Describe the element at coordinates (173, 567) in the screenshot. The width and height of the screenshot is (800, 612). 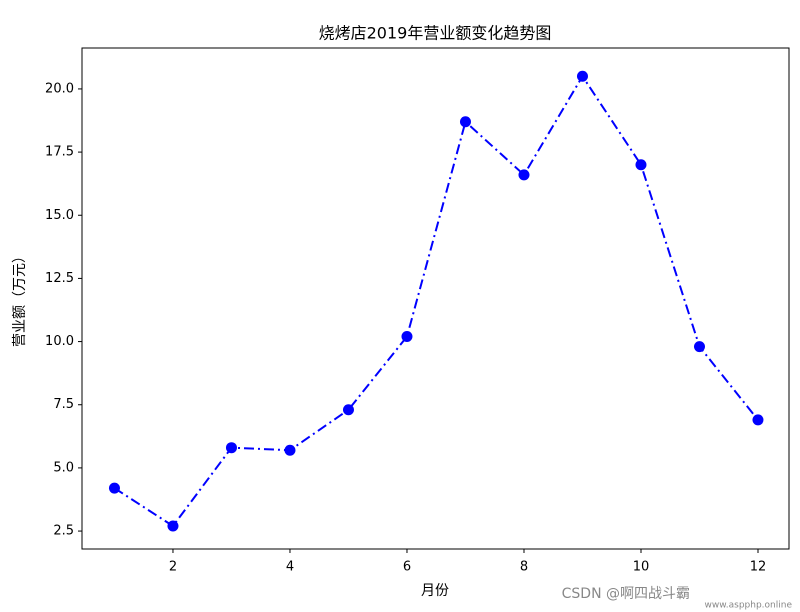
I see `x-tick-label: 2` at that location.